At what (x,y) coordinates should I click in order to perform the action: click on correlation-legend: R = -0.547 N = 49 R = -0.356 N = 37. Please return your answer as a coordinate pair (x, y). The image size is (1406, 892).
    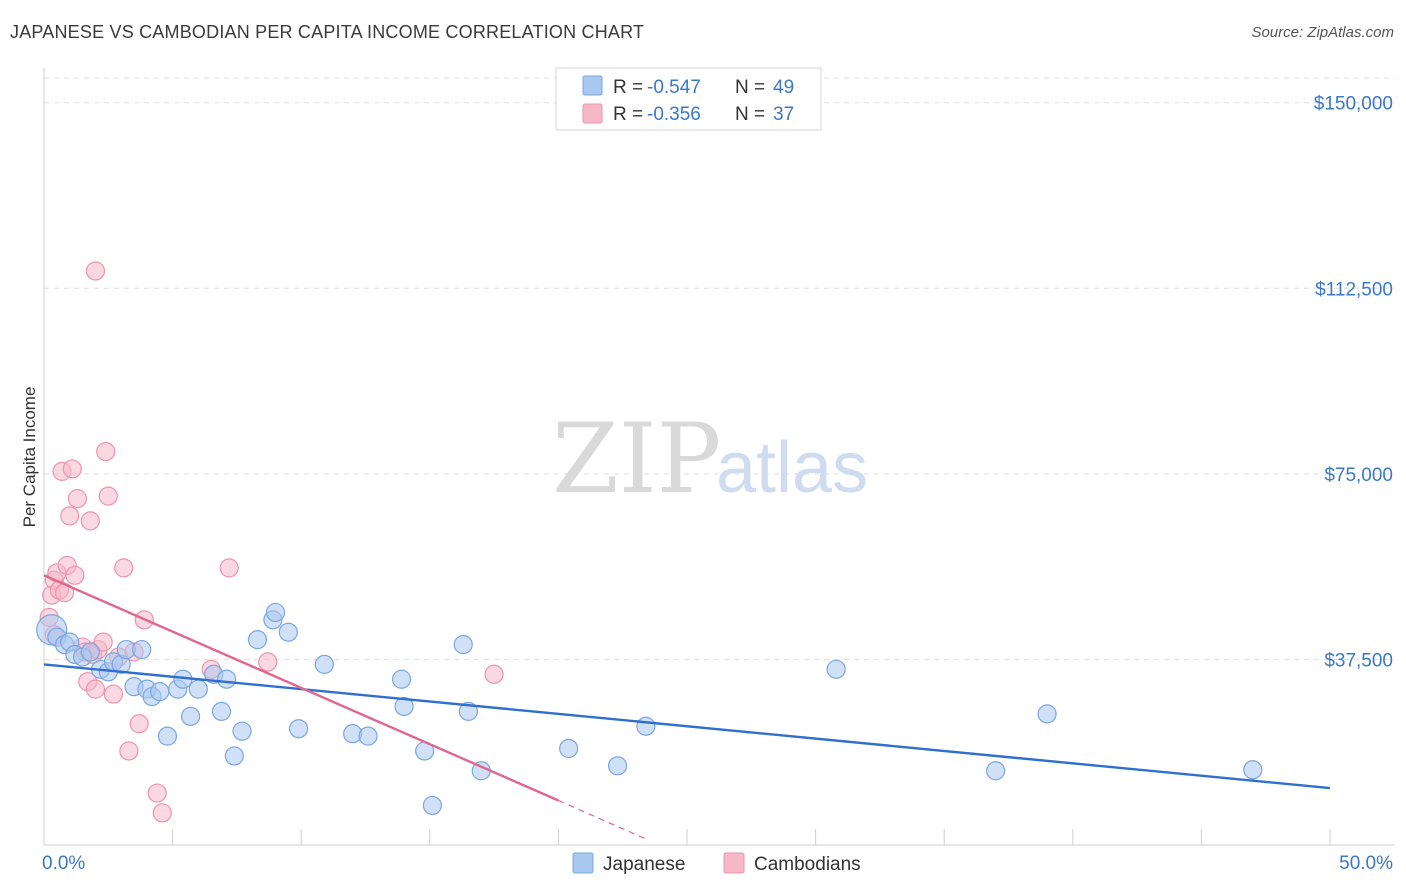
    Looking at the image, I should click on (688, 99).